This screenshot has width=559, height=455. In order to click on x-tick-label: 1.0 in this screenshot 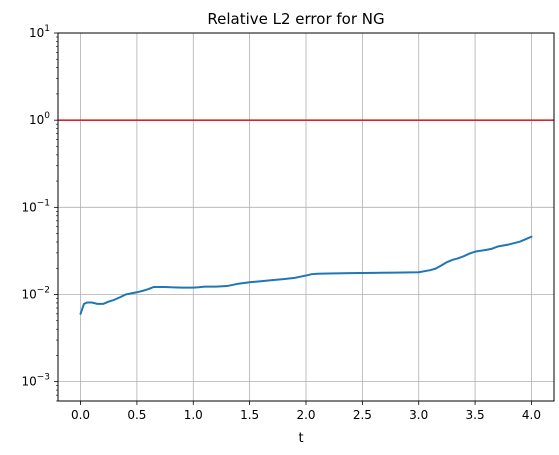, I will do `click(193, 415)`.